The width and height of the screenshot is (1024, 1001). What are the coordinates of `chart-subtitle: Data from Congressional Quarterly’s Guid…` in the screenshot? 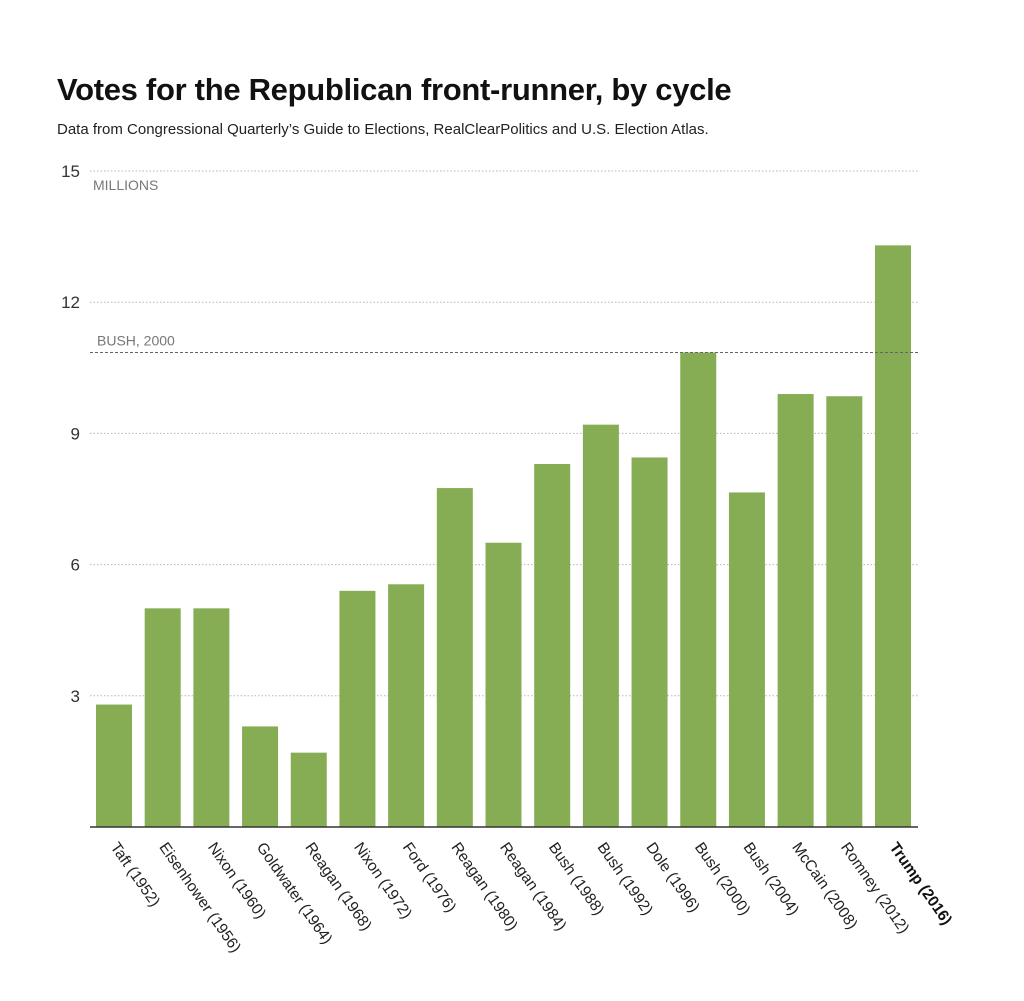 It's located at (383, 129).